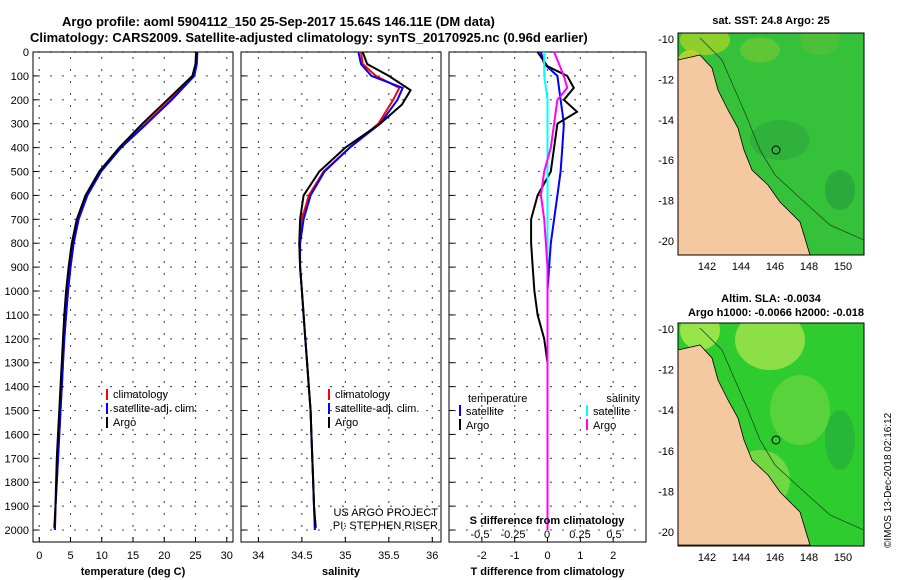 This screenshot has width=900, height=580. Describe the element at coordinates (20, 196) in the screenshot. I see `y-tick-label: 600` at that location.